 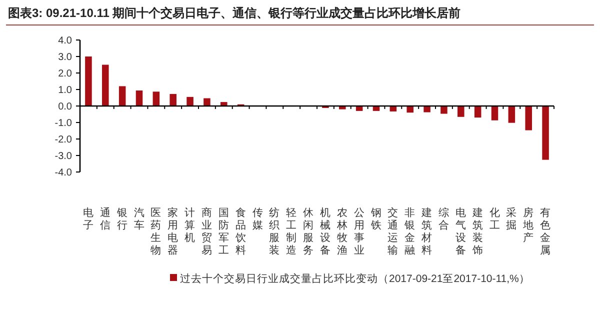 What do you see at coordinates (190, 225) in the screenshot?
I see `x-tick-label: 计算机` at bounding box center [190, 225].